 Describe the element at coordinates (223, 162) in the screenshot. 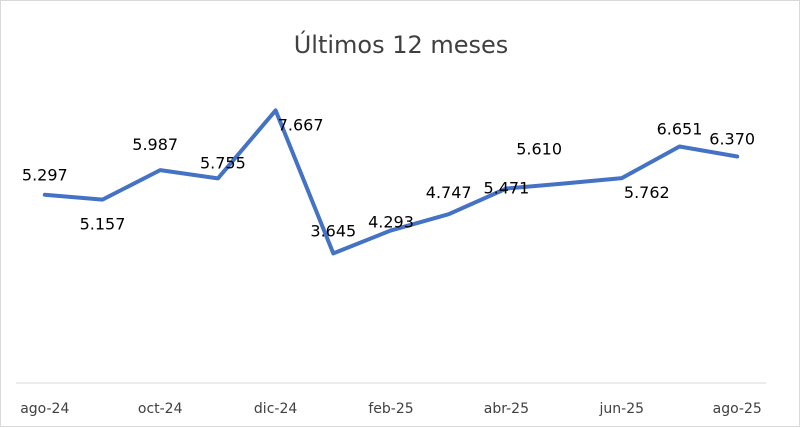

I see `data-label: 5.755` at that location.